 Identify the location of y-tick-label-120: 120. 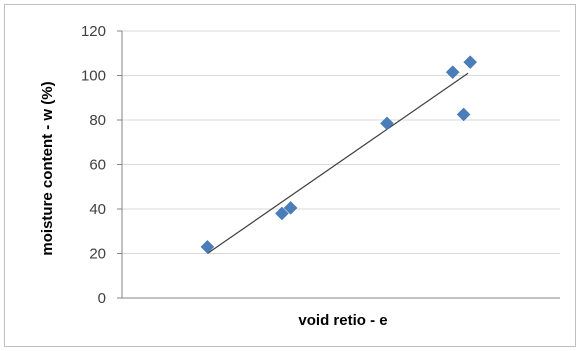
(93, 31).